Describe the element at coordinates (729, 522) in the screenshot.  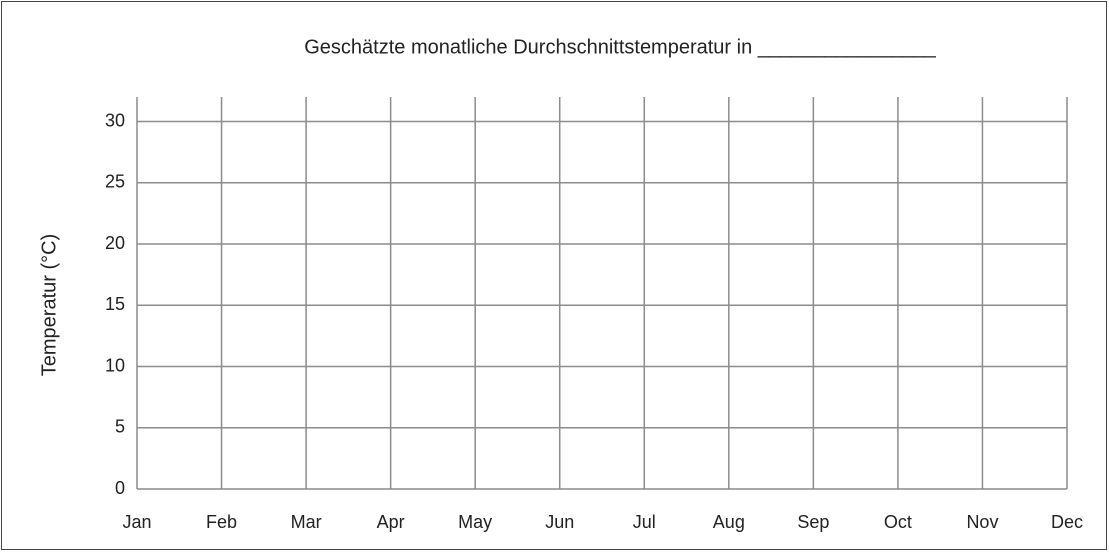
I see `x-tick-label: Aug` at that location.